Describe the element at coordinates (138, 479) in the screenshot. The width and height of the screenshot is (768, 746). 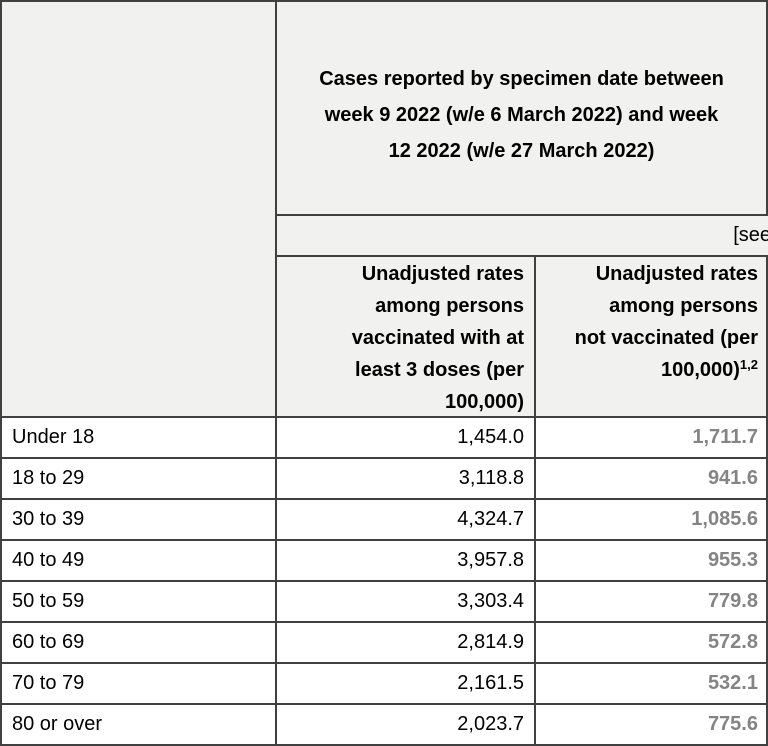
I see `row-label-18-to-29: 18 to 29` at that location.